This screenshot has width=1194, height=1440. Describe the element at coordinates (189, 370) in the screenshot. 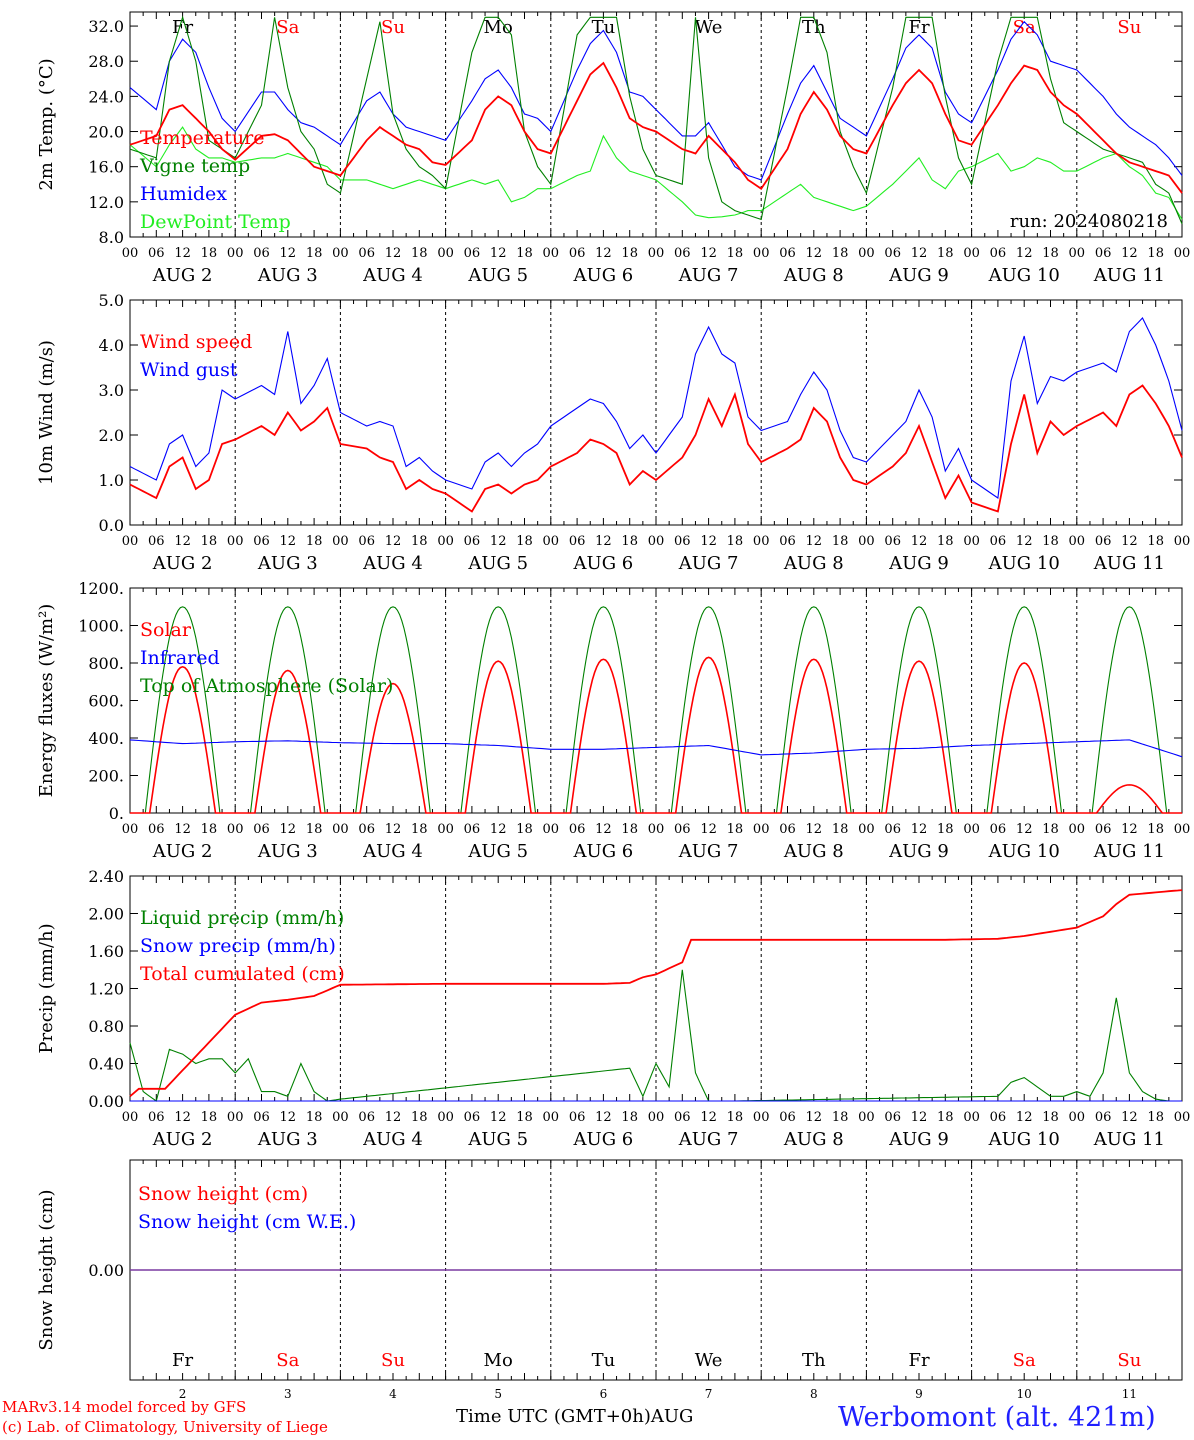

I see `legend-wind-gust: Wind gust` at that location.